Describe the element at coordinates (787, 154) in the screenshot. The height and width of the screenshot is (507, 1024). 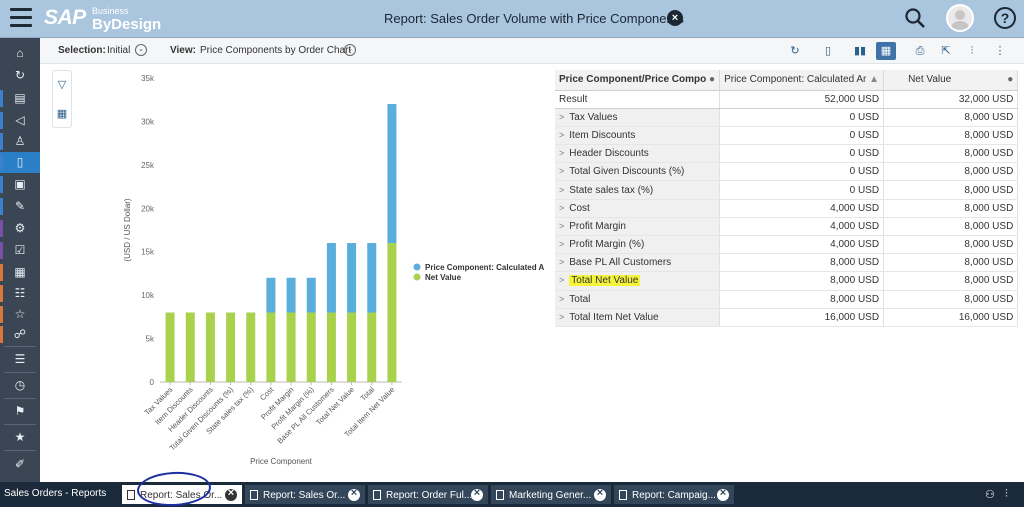
I see `table-row: > Header Discounts 0 USD 8,000 USD` at that location.